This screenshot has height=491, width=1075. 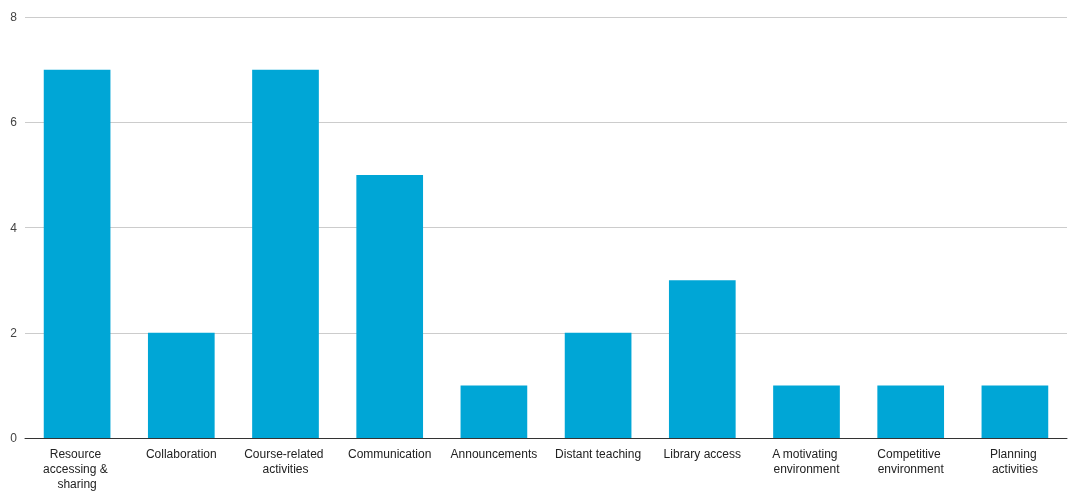 What do you see at coordinates (14, 227) in the screenshot?
I see `y-tick-label: 4` at bounding box center [14, 227].